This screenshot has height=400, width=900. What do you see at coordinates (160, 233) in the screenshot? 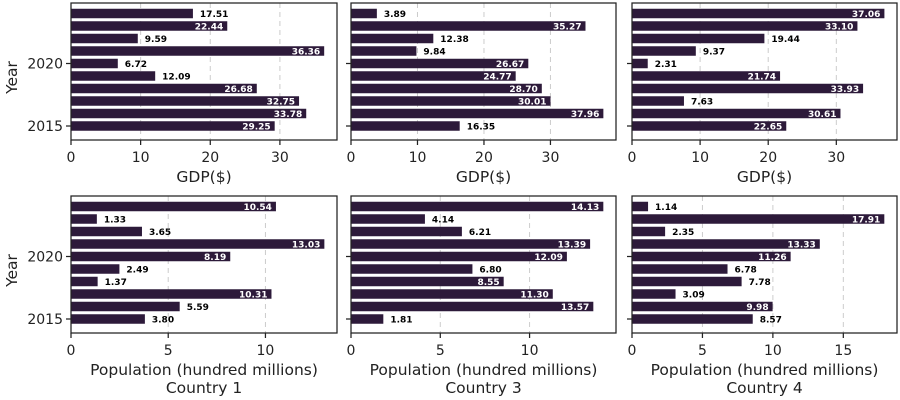
I see `value-label-2022: 3.65` at bounding box center [160, 233].